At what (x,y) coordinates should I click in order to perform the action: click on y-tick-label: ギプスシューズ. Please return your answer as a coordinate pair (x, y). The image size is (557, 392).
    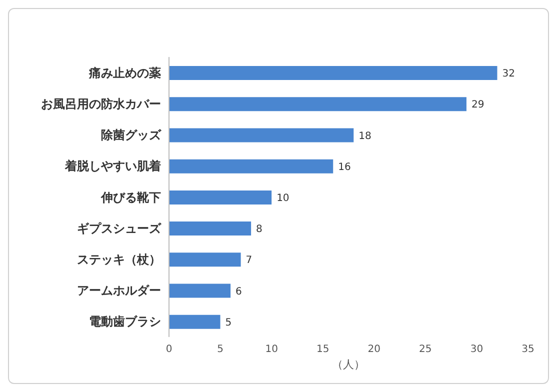
    Looking at the image, I should click on (119, 228).